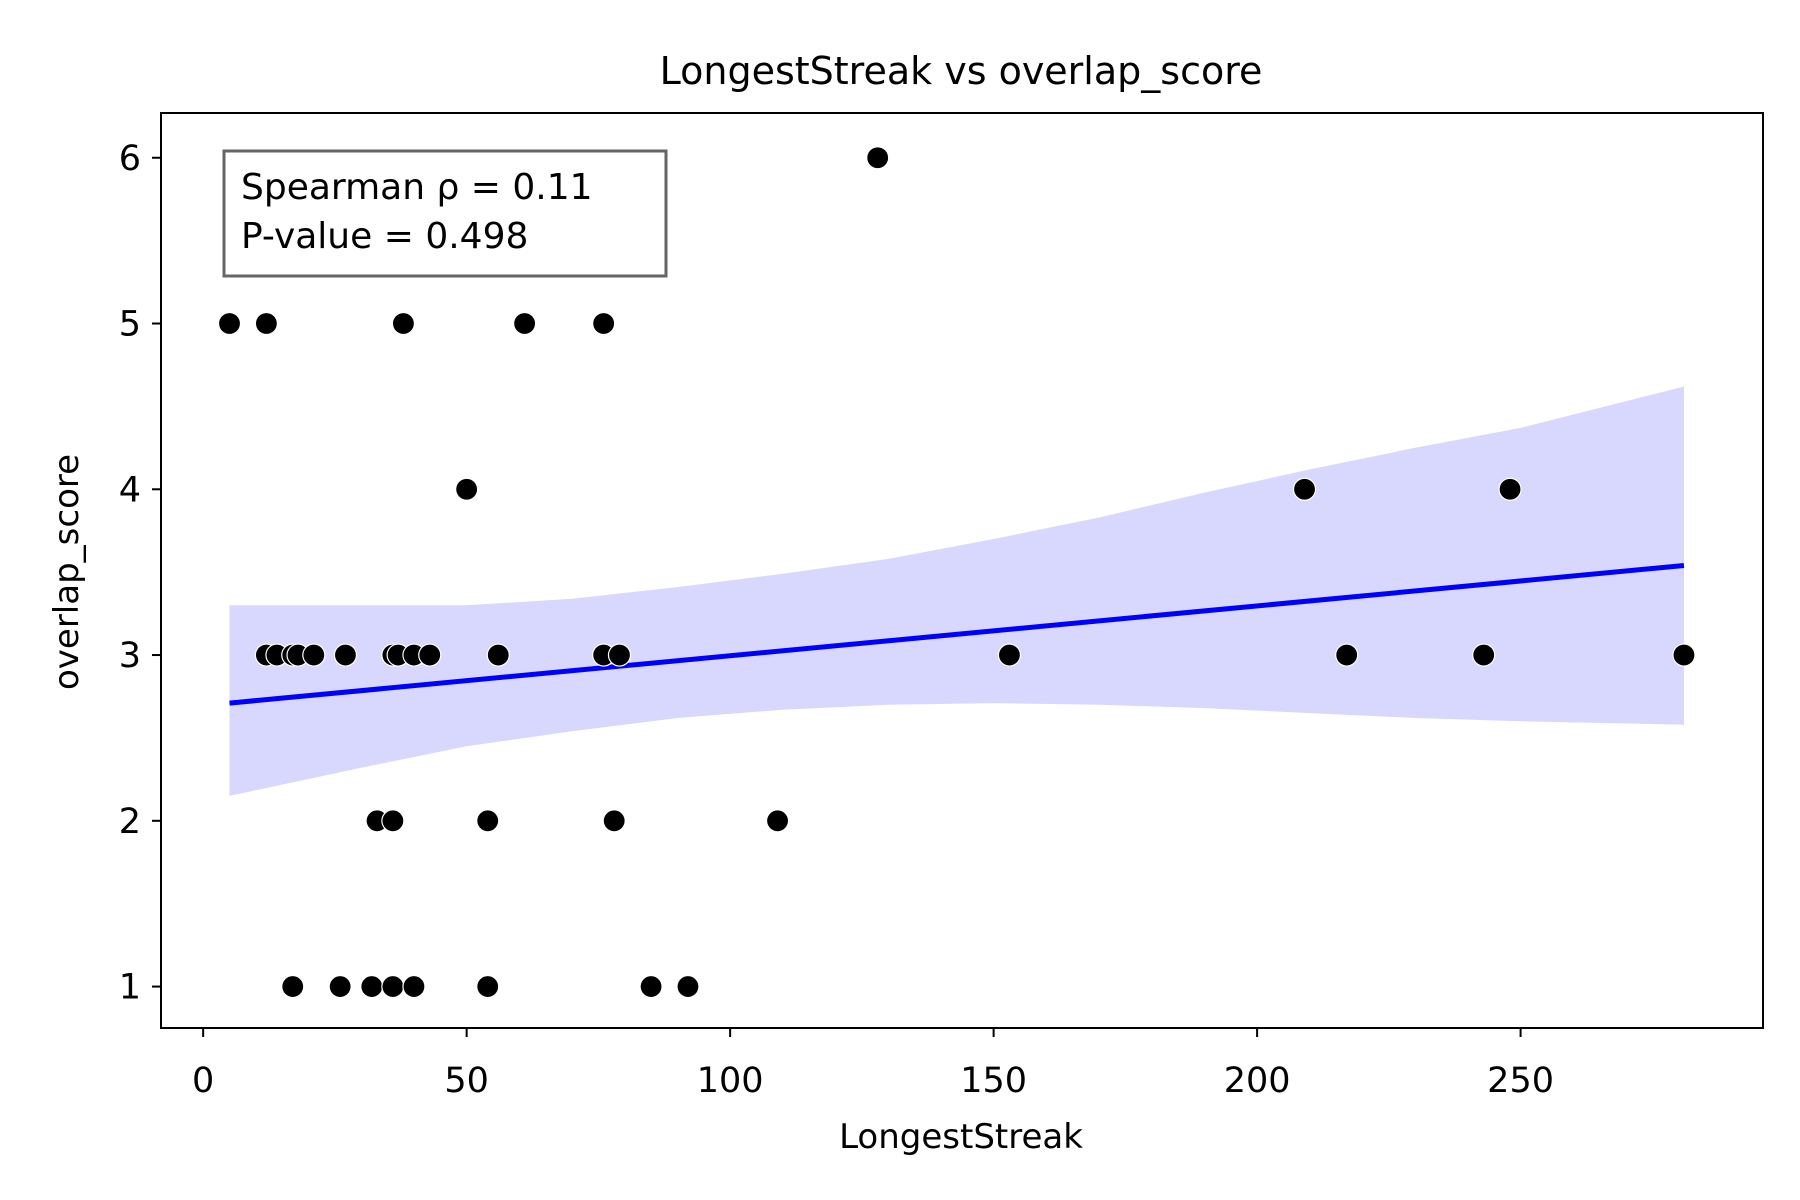 The image size is (1800, 1200). Describe the element at coordinates (730, 1081) in the screenshot. I see `x-tick-label: 100` at that location.